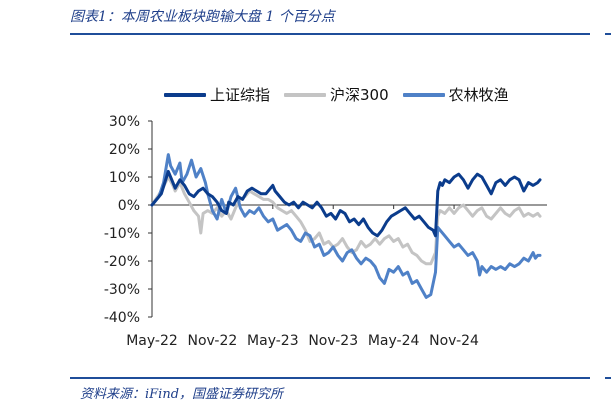  I want to click on y-tick-label: -30%, so click(122, 290).